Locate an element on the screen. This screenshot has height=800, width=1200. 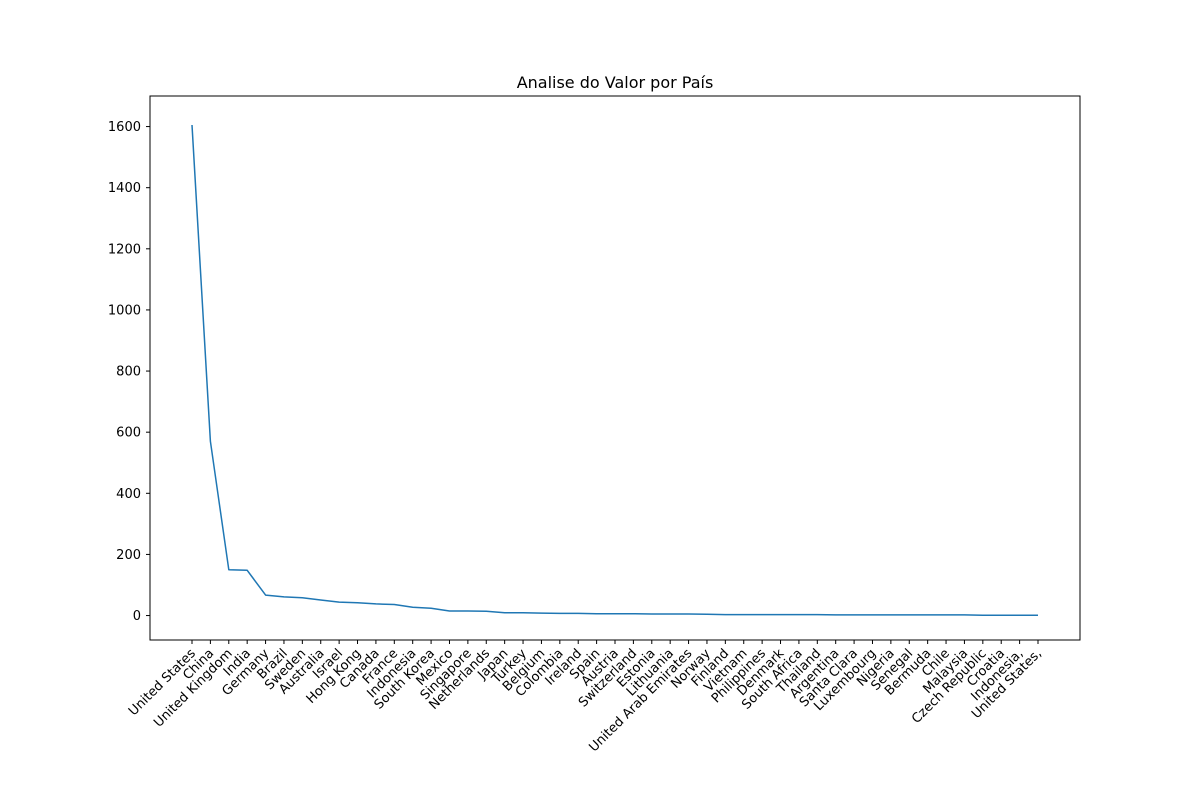
y-tick-label: 1200 is located at coordinates (124, 249).